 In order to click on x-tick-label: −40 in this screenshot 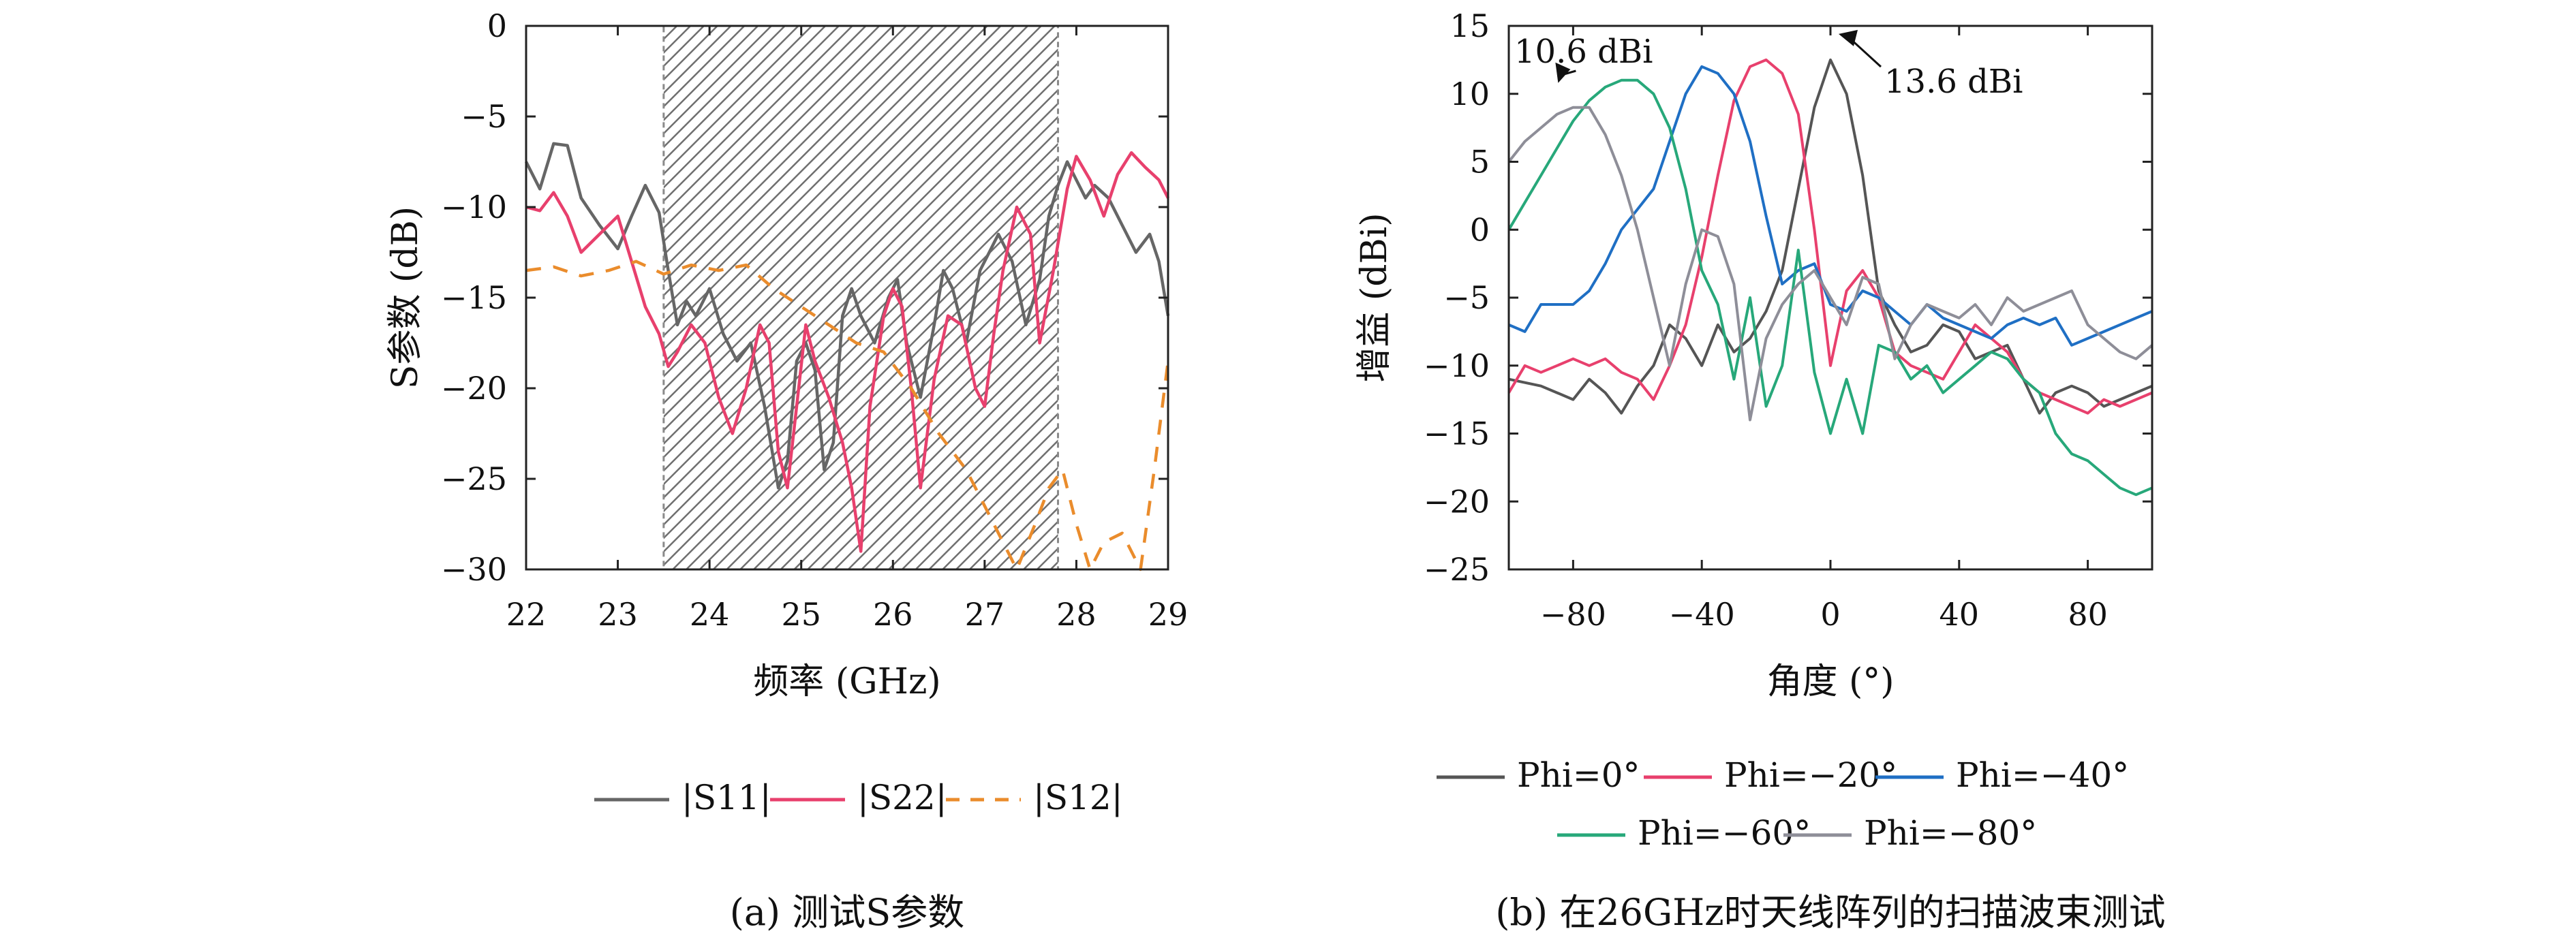, I will do `click(1702, 614)`.